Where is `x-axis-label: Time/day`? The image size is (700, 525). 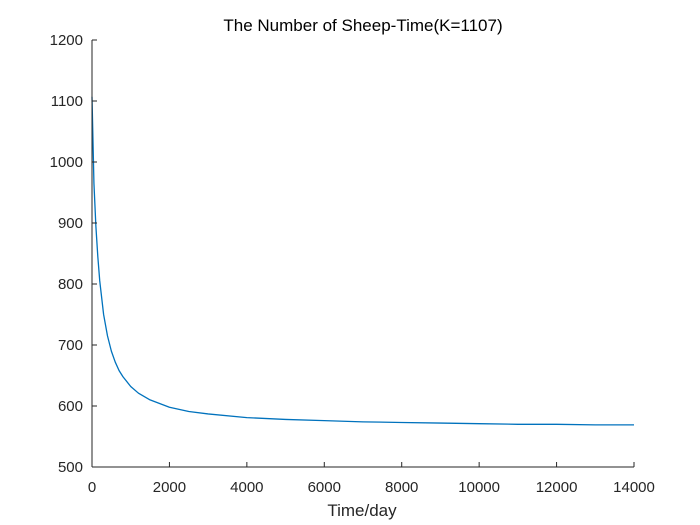
x-axis-label: Time/day is located at coordinates (362, 510).